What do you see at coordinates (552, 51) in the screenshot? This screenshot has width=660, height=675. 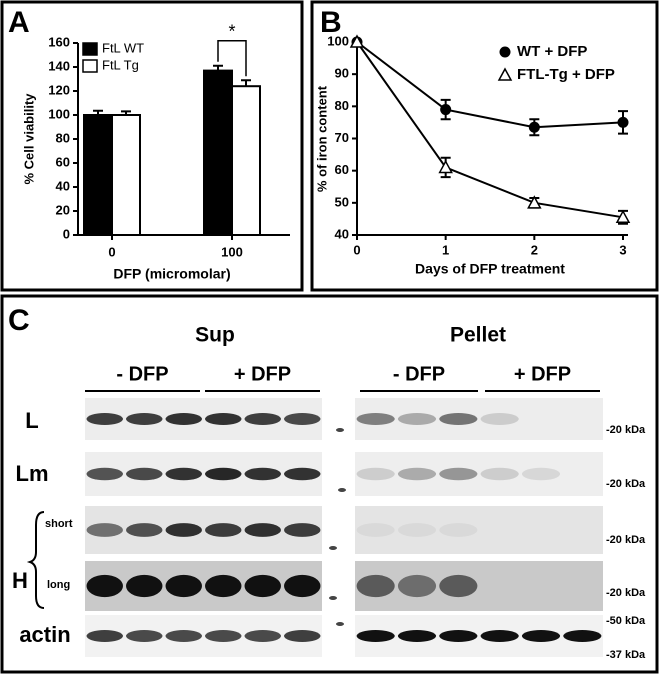 I see `legend-label: WT + DFP` at bounding box center [552, 51].